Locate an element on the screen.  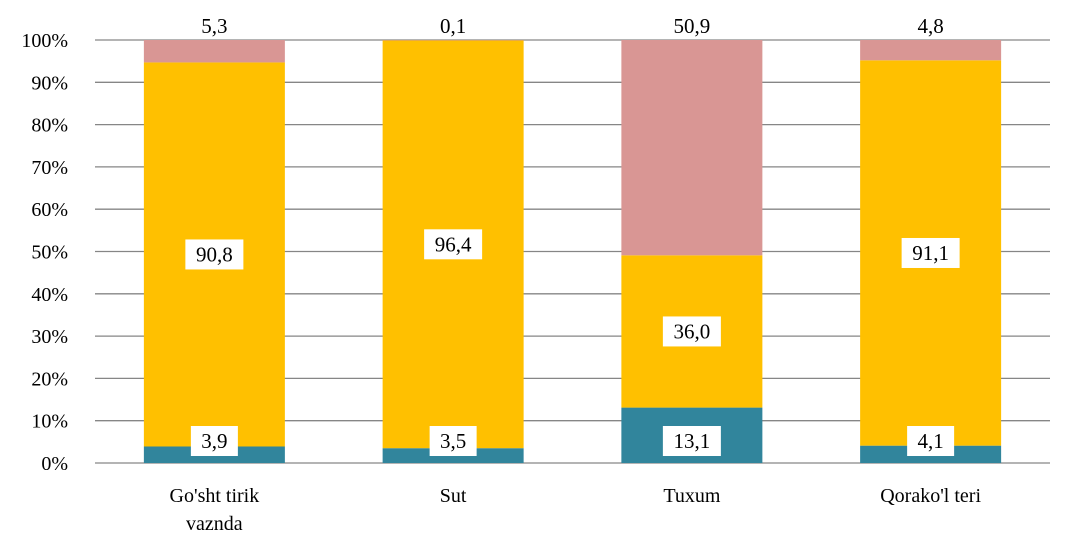
y-tick-label: 70% is located at coordinates (49, 168).